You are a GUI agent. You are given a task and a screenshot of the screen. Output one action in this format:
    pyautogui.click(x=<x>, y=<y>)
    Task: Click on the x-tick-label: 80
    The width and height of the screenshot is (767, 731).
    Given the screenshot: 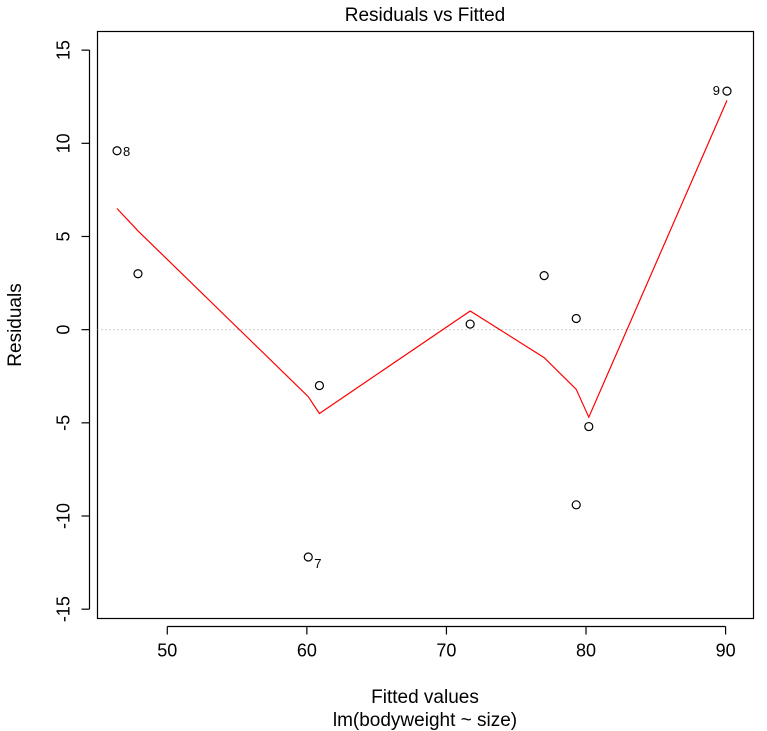 What is the action you would take?
    pyautogui.click(x=586, y=651)
    